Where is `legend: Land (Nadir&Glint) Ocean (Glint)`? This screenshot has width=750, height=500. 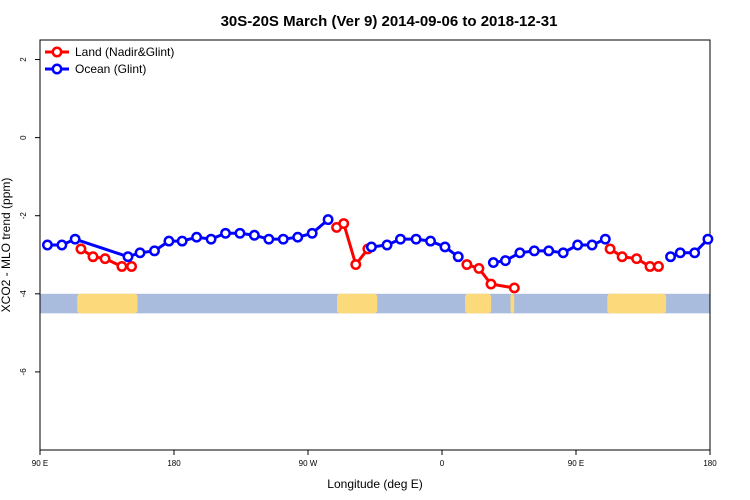 legend: Land (Nadir&Glint) Ocean (Glint) is located at coordinates (109, 60).